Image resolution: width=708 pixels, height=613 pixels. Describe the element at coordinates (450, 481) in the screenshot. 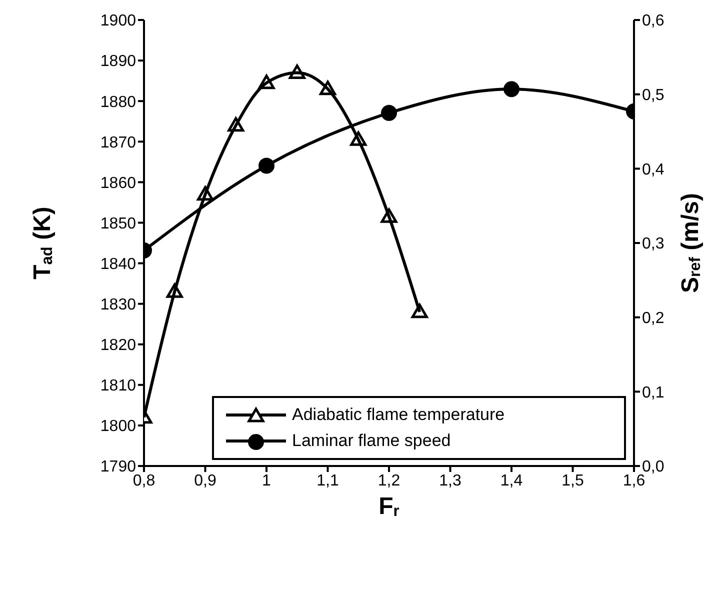

I see `x-tick-label: 1,3` at that location.